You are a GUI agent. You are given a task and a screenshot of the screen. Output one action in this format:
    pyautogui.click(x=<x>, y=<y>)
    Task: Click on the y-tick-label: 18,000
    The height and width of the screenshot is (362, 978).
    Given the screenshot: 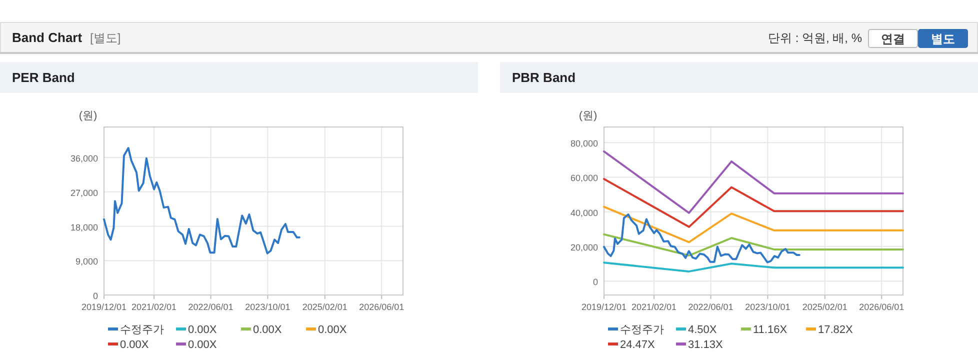 What is the action you would take?
    pyautogui.click(x=84, y=227)
    